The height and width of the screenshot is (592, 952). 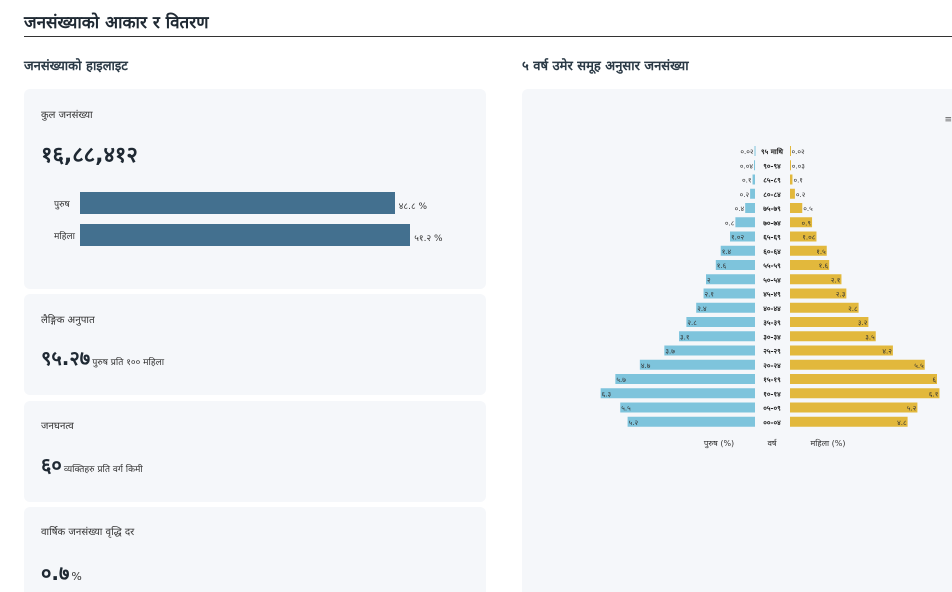 What do you see at coordinates (55, 573) in the screenshot?
I see `growth-rate-value: ०.७` at bounding box center [55, 573].